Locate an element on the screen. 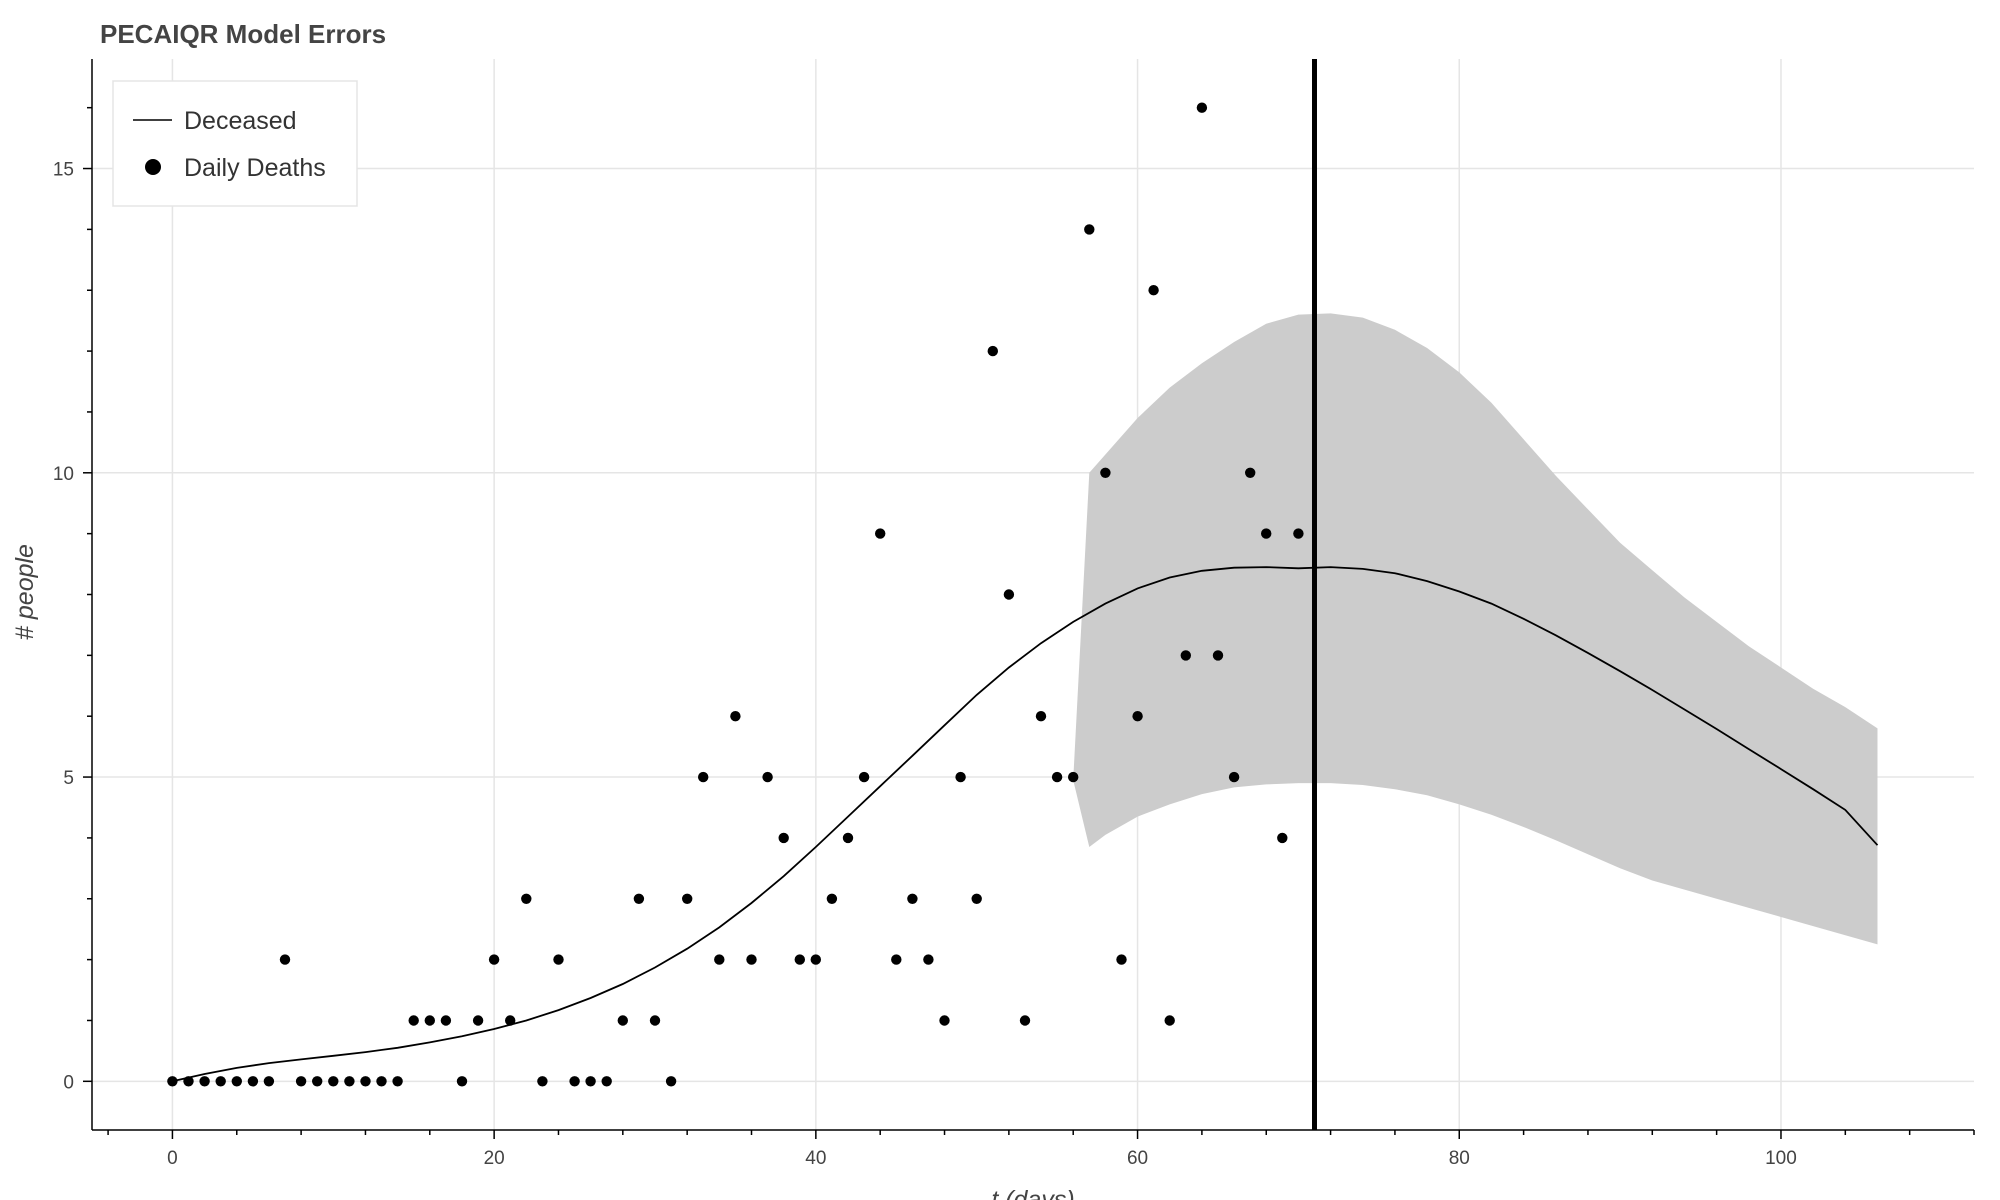 The height and width of the screenshot is (1200, 2000). legend: Deceased Daily Deaths is located at coordinates (235, 143).